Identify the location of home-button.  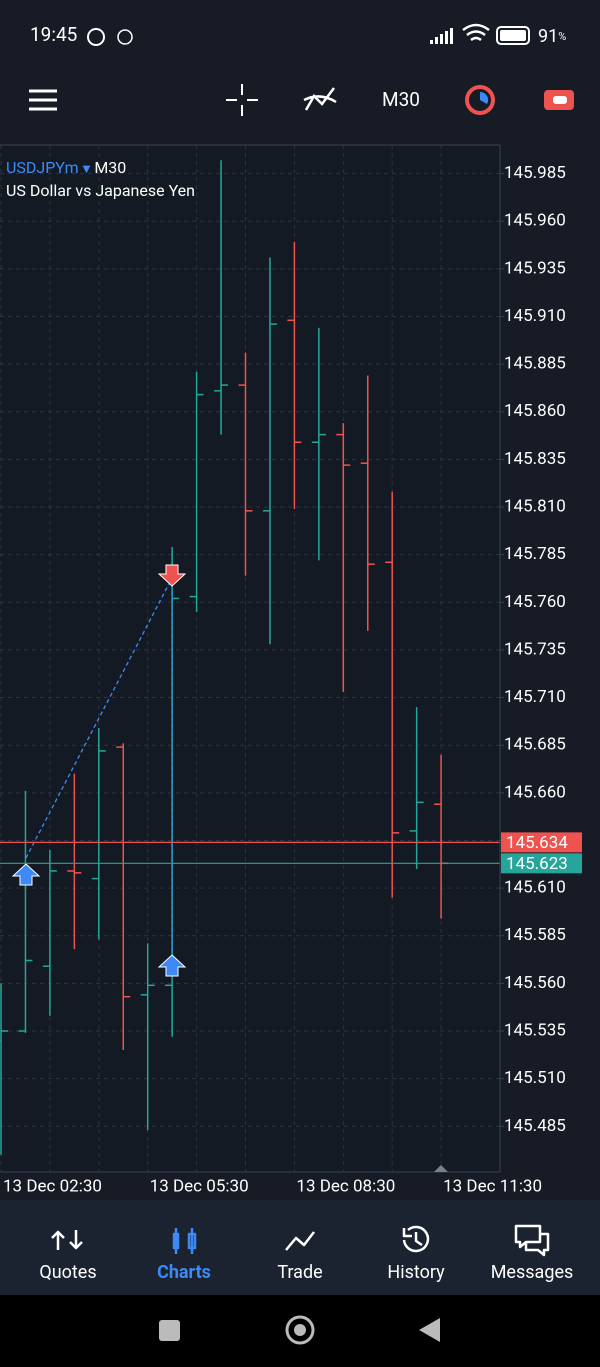
(300, 1330).